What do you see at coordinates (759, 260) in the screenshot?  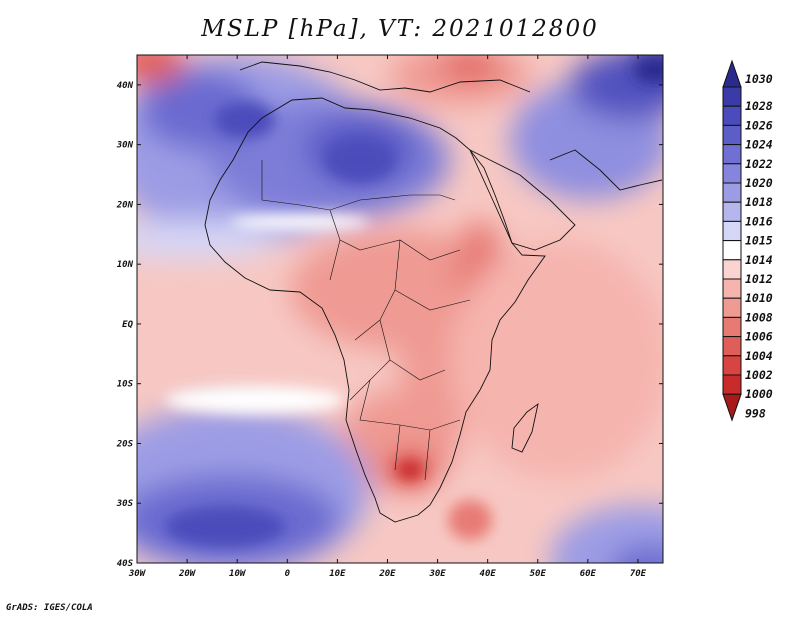 I see `colorbar-label: 1014` at bounding box center [759, 260].